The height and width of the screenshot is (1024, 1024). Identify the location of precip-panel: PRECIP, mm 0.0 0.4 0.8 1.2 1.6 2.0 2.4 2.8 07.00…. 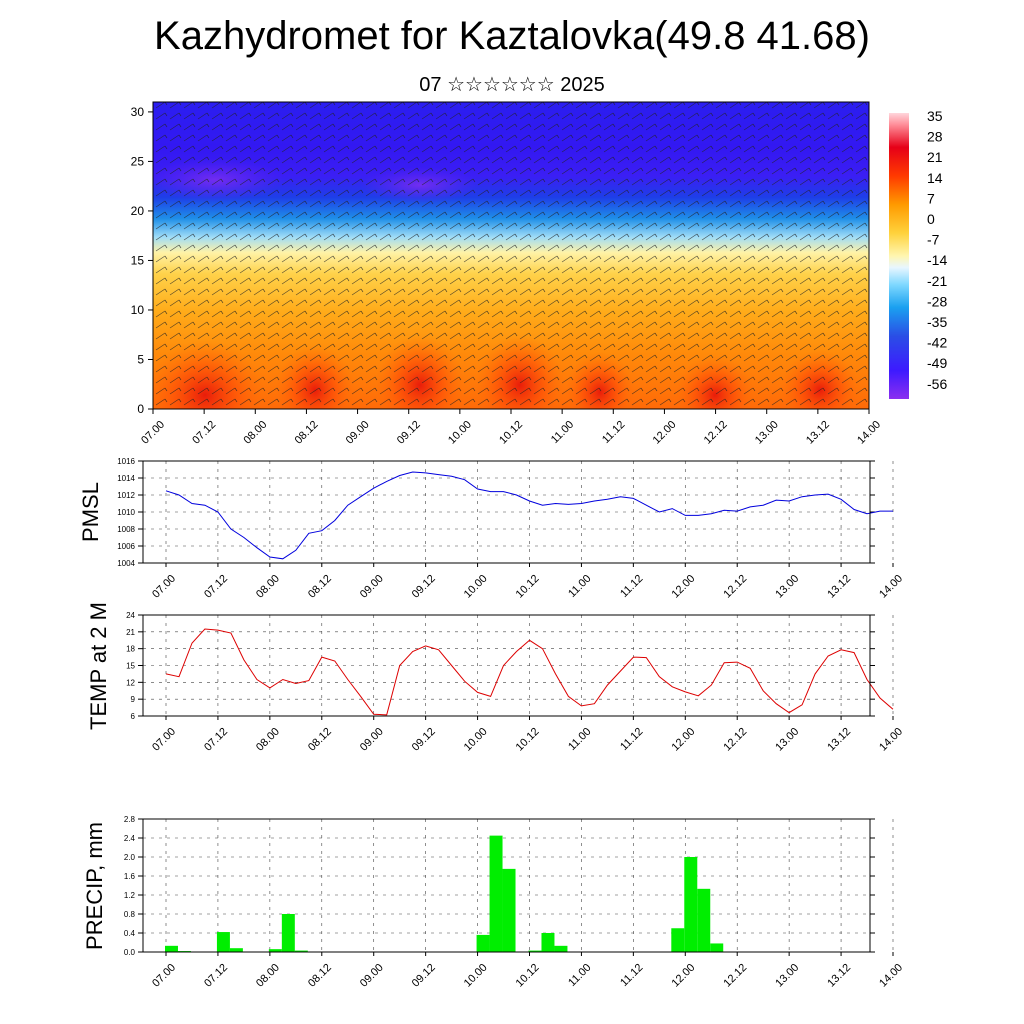
(493, 902).